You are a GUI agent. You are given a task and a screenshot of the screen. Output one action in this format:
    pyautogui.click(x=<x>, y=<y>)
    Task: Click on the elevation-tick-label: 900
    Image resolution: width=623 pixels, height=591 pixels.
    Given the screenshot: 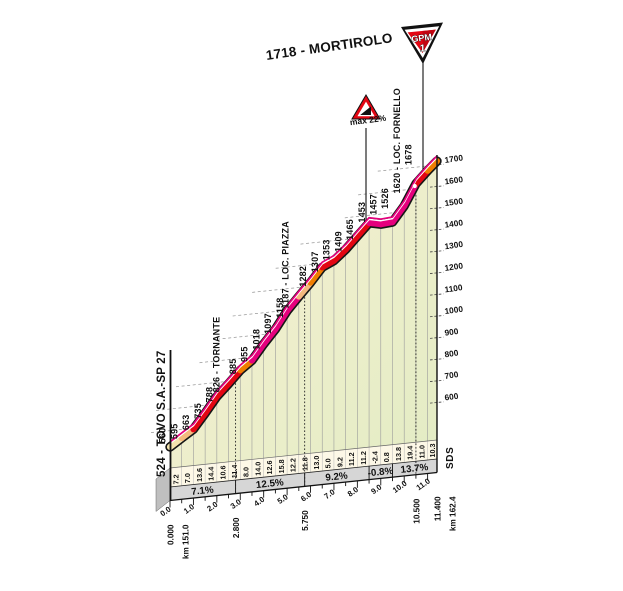 What is the action you would take?
    pyautogui.click(x=451, y=332)
    